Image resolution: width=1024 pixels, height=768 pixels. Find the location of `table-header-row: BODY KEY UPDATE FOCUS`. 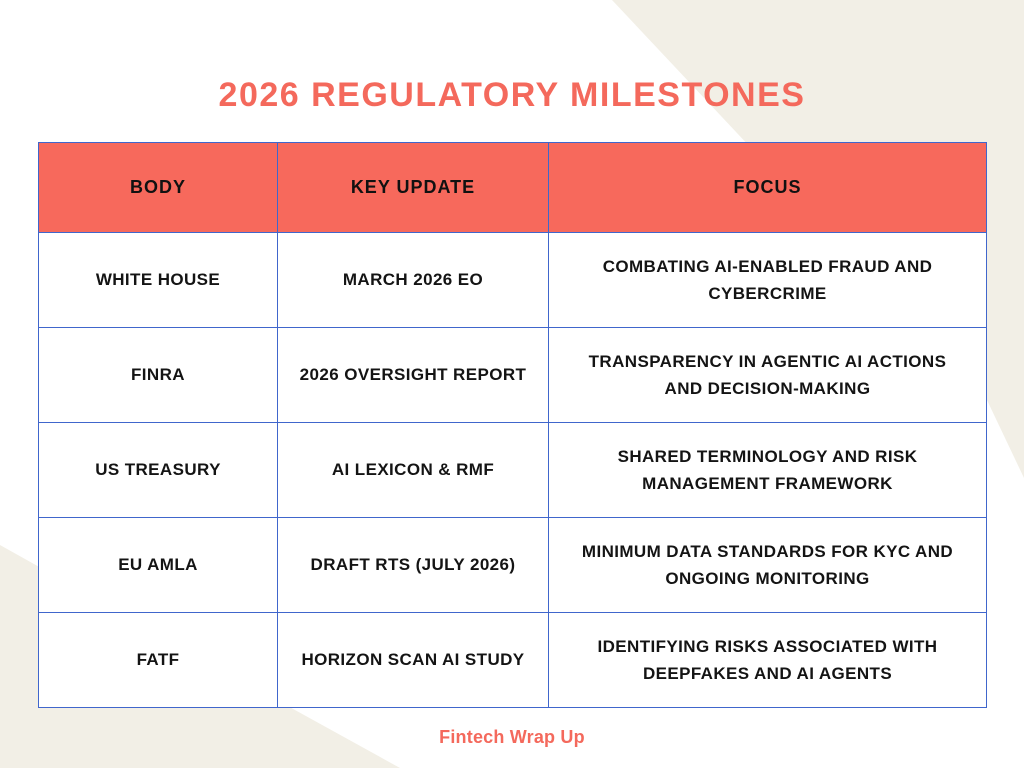

table-header-row: BODY KEY UPDATE FOCUS is located at coordinates (512, 187).